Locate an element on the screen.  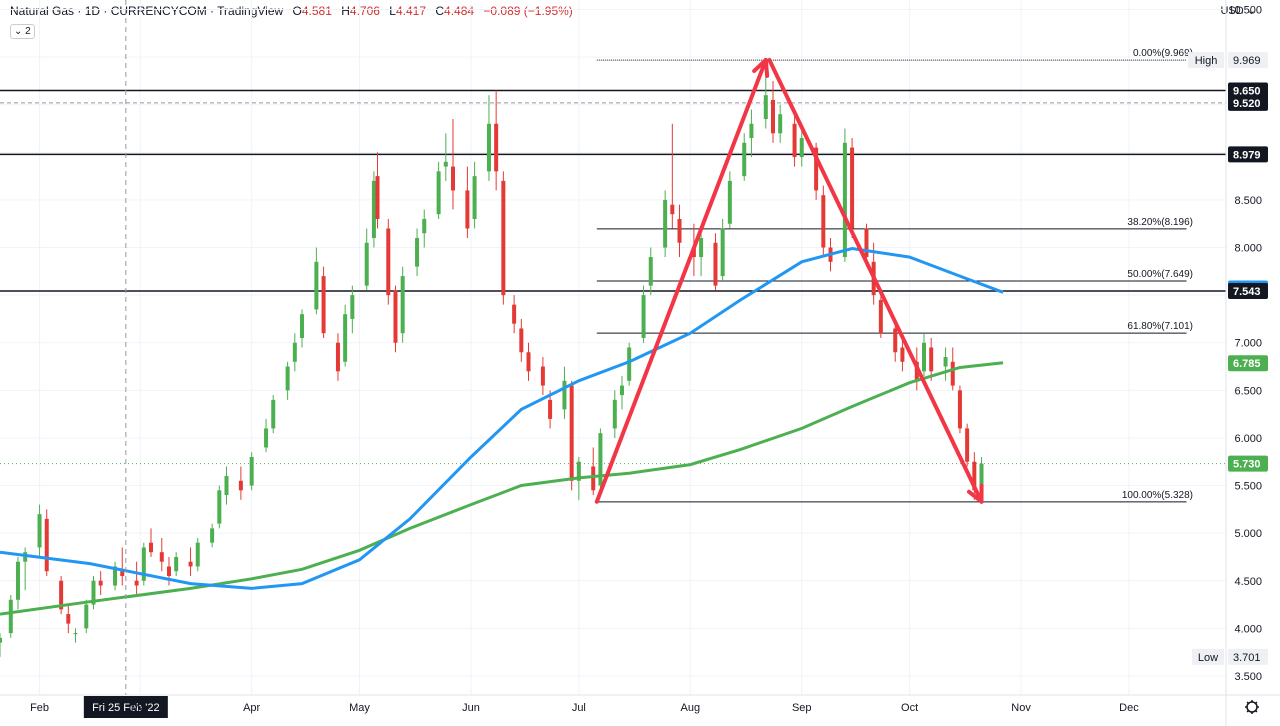
price-label: 9.650 is located at coordinates (1247, 91).